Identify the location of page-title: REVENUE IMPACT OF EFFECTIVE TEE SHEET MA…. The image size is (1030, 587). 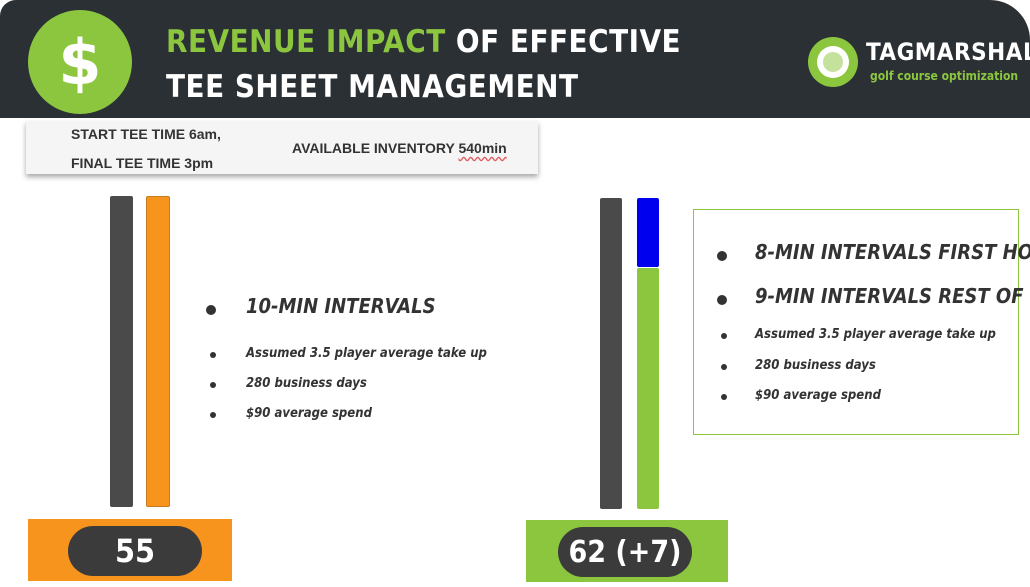
(423, 65).